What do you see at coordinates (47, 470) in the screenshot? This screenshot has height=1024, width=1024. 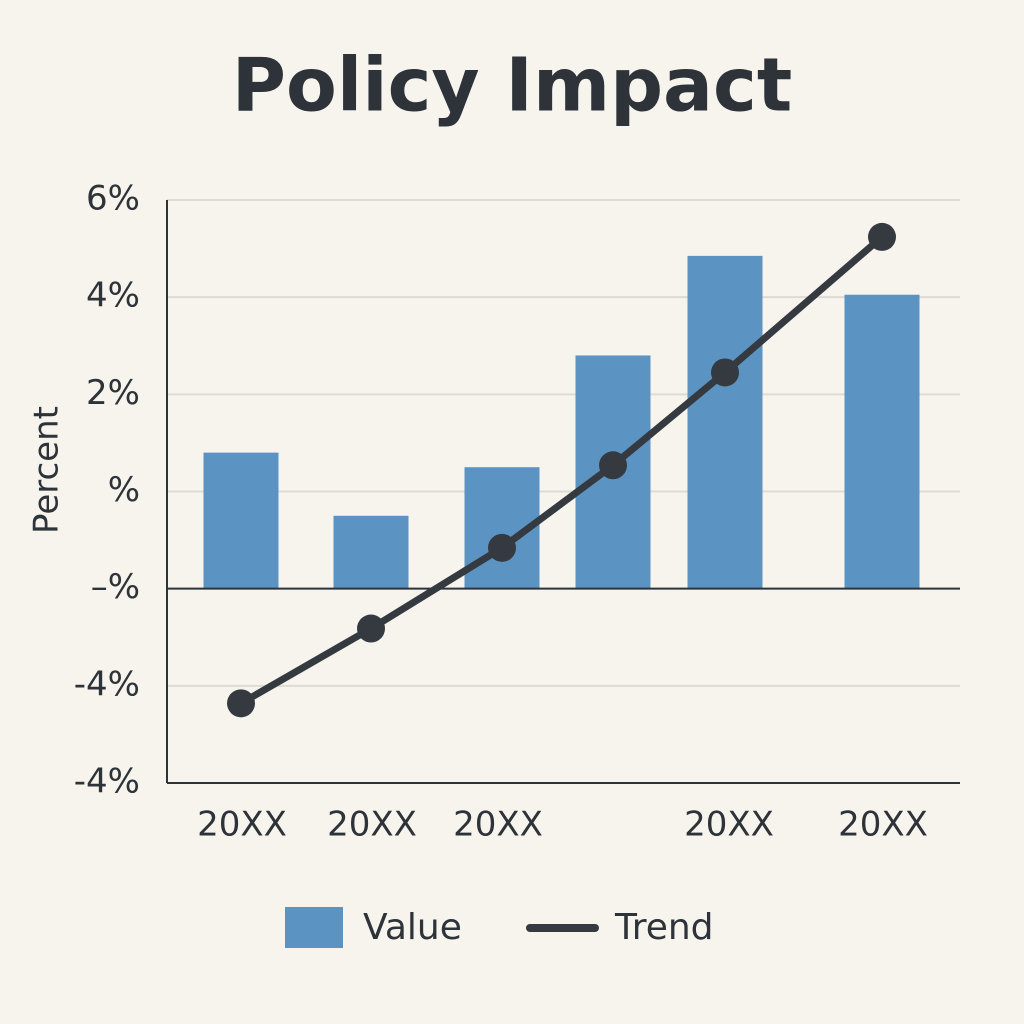 I see `y-axis-label: Percent` at bounding box center [47, 470].